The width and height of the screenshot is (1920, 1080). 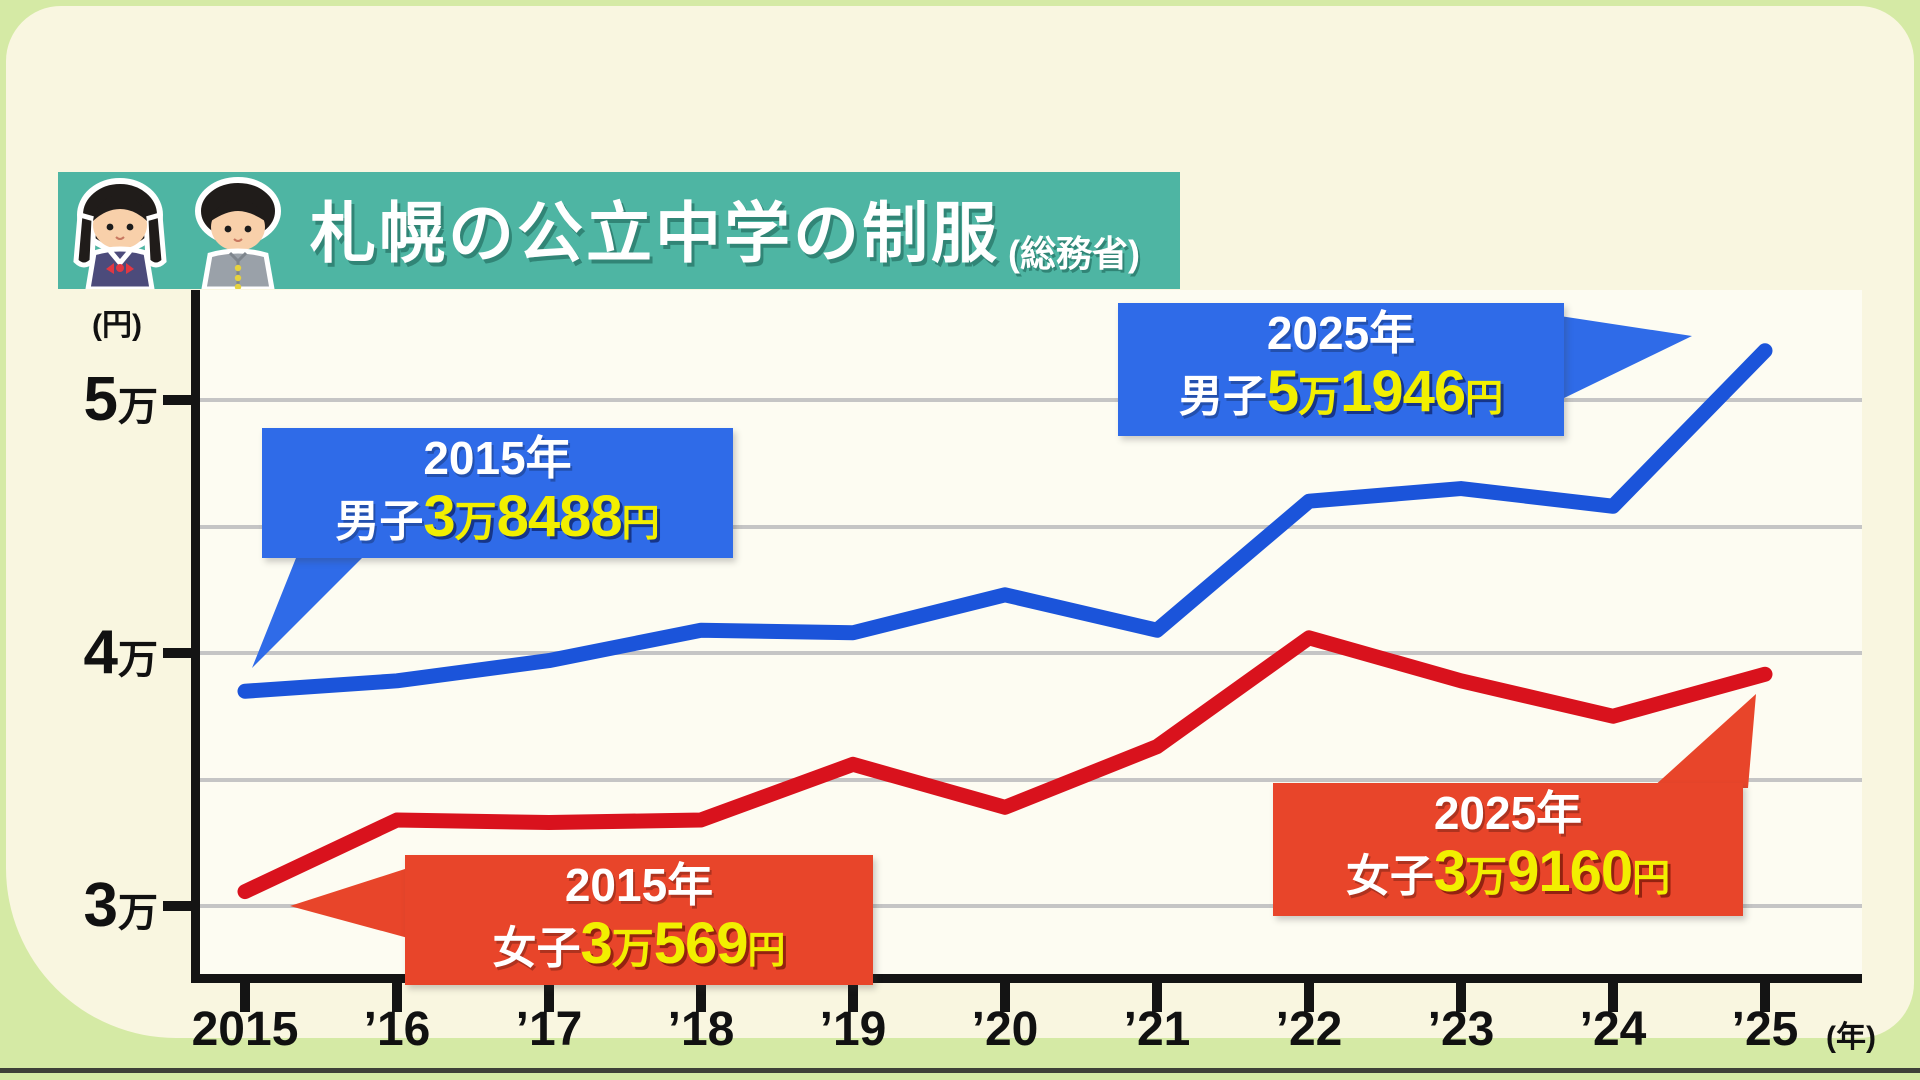 What do you see at coordinates (245, 997) in the screenshot?
I see `x-tick-2015` at bounding box center [245, 997].